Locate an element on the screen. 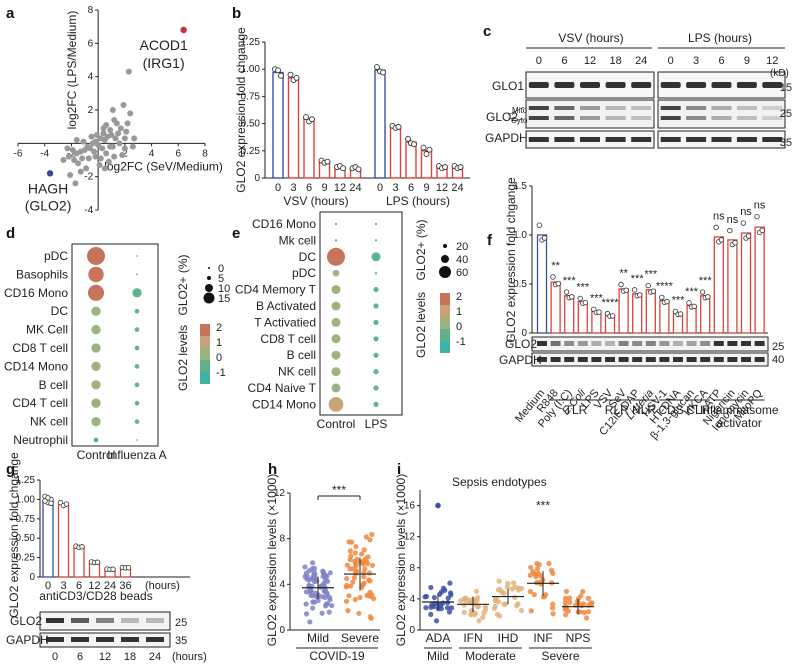  f-blot-row-label: GLO2 is located at coordinates (521, 344).